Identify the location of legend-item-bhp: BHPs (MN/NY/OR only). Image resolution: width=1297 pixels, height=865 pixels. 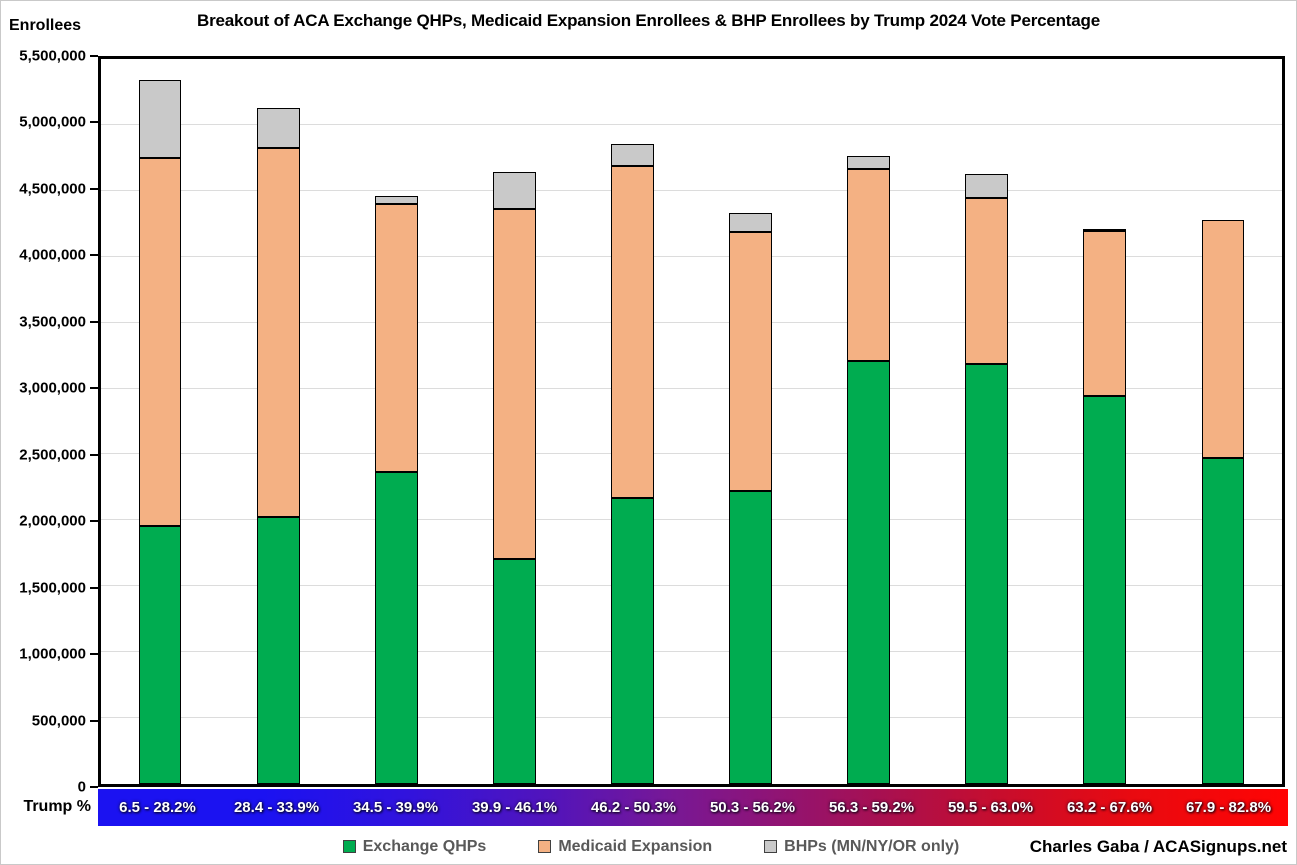
(861, 847).